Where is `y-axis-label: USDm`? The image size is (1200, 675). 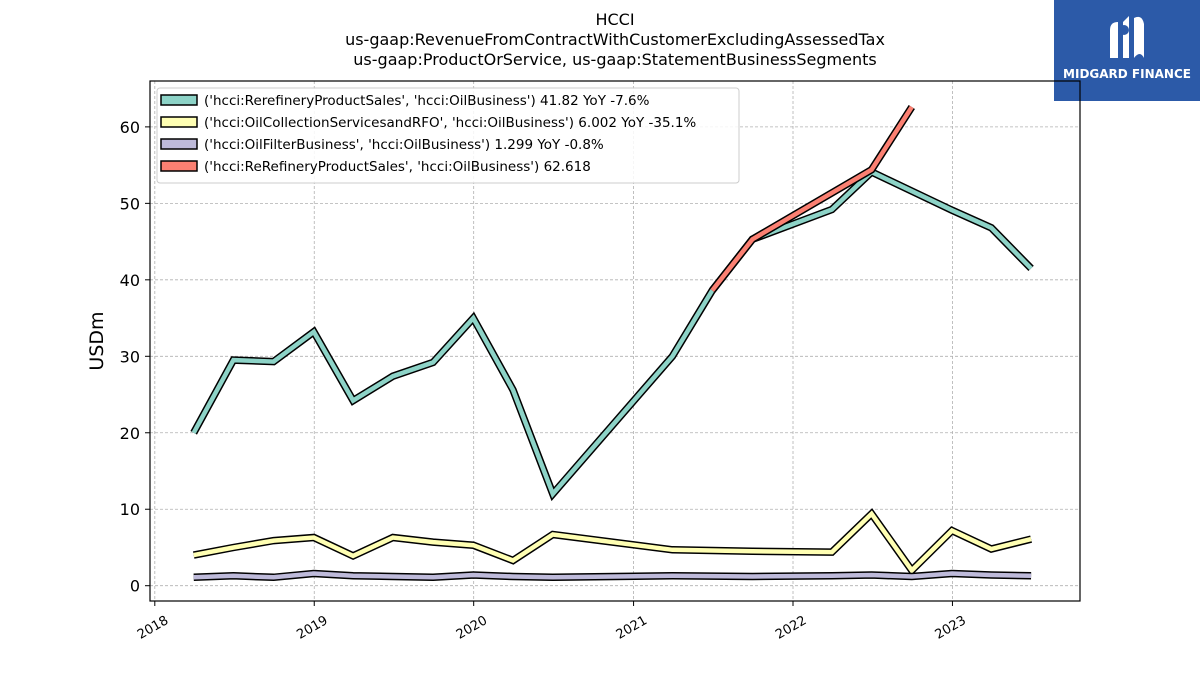
y-axis-label: USDm is located at coordinates (97, 340).